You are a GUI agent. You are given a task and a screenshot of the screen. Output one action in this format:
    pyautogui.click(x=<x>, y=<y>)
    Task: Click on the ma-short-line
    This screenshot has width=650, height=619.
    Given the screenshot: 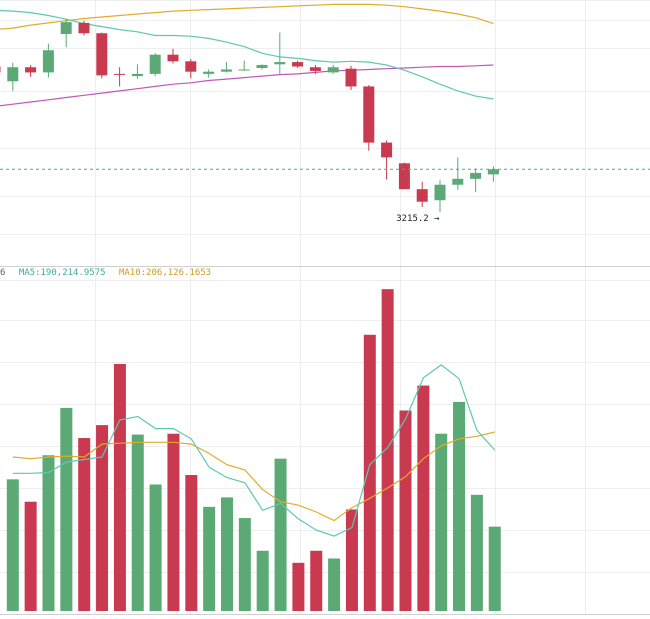 What is the action you would take?
    pyautogui.click(x=247, y=54)
    